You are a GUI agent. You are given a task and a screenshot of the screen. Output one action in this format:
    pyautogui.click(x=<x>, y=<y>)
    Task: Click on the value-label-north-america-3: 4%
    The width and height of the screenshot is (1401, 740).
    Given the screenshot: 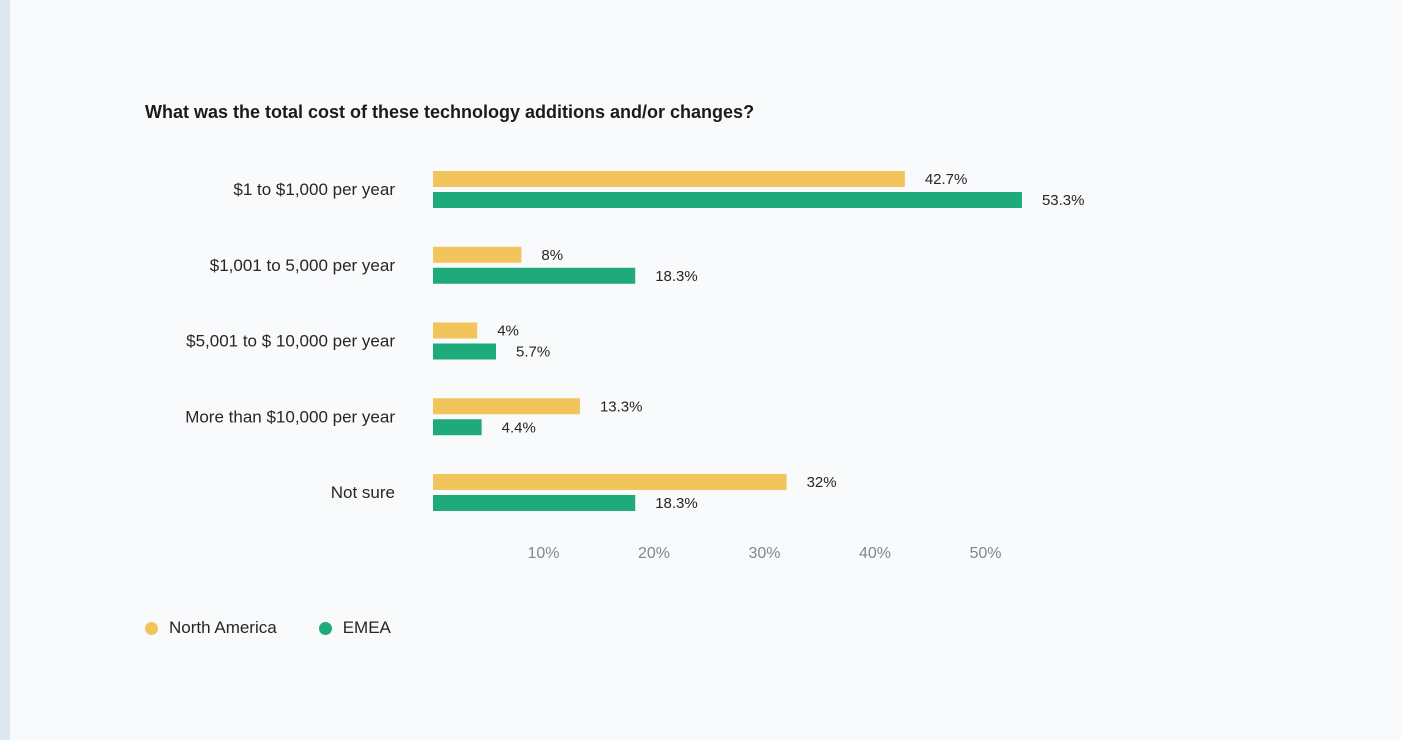 What is the action you would take?
    pyautogui.click(x=508, y=331)
    